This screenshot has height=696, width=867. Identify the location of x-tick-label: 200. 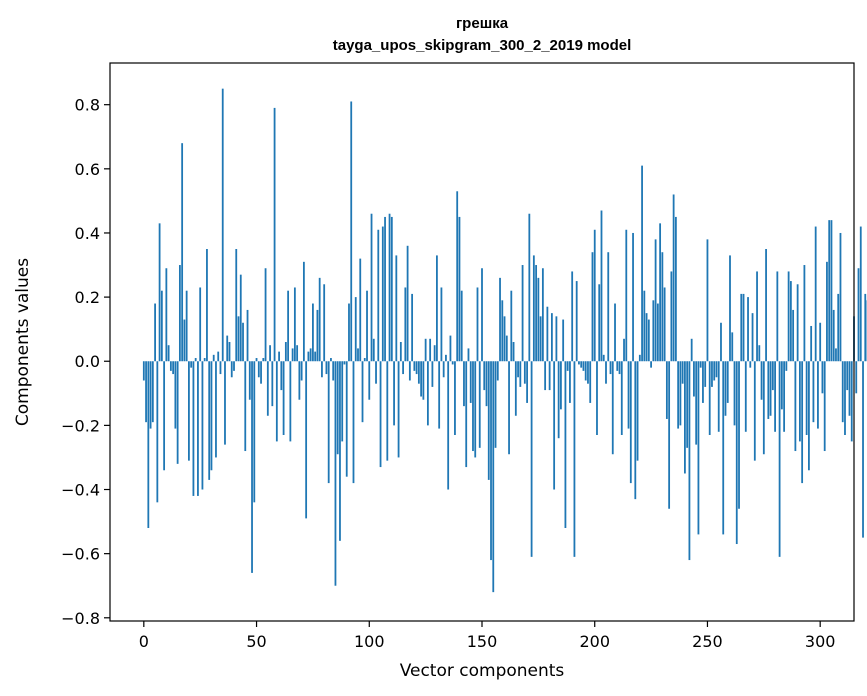
(594, 641).